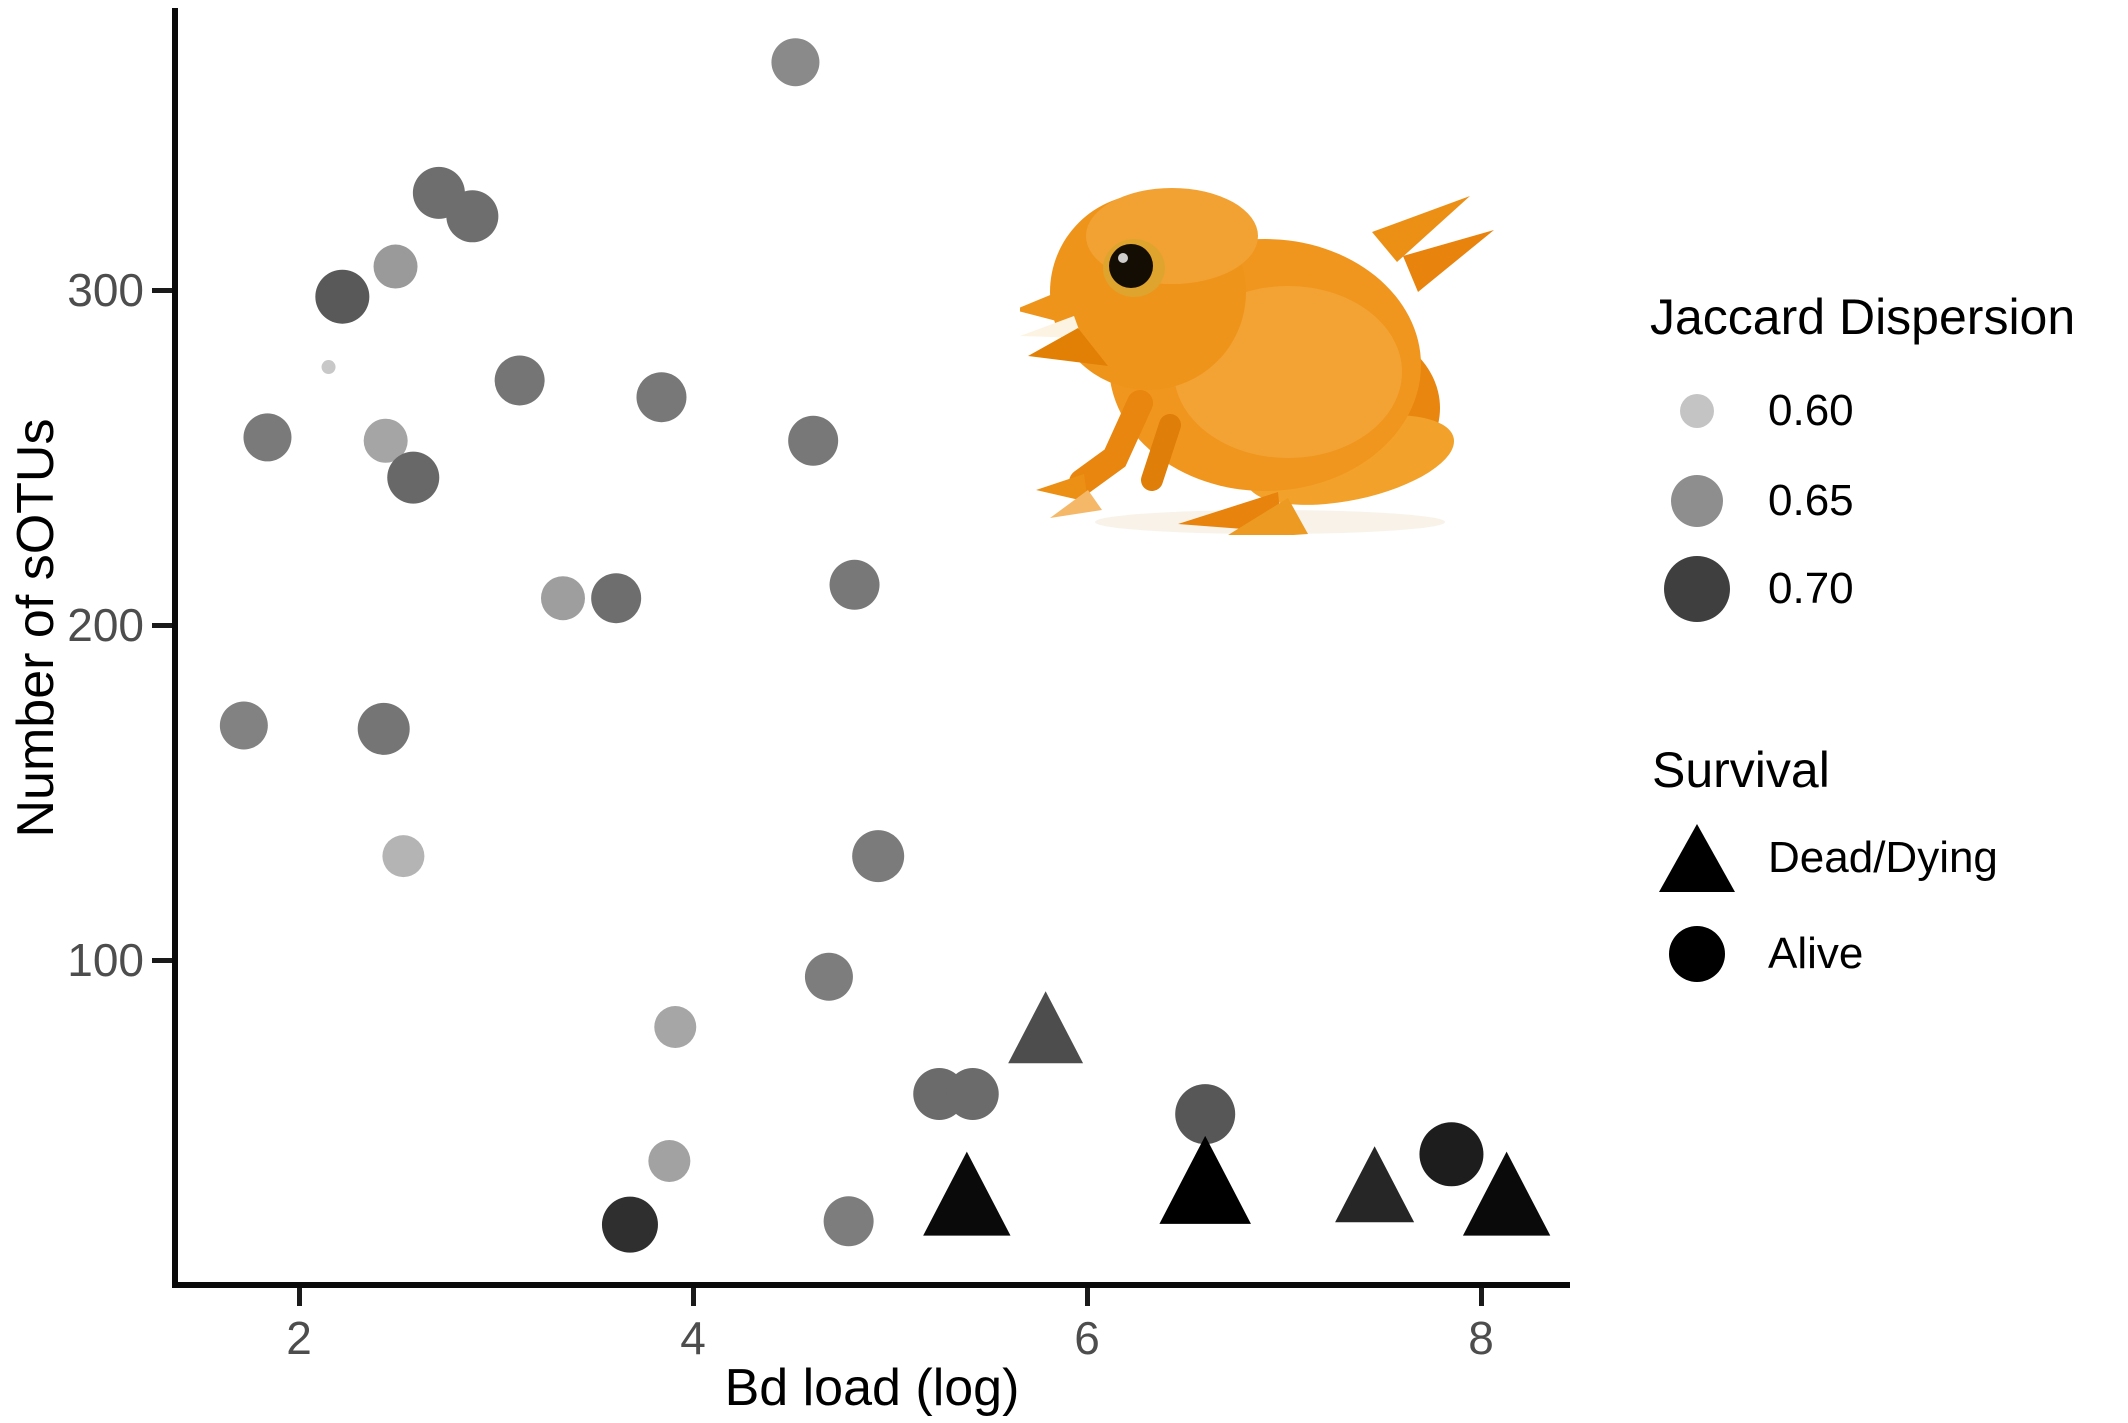  Describe the element at coordinates (1863, 317) in the screenshot. I see `legend-title-jaccard-dispersion: Jaccard Dispersion` at that location.